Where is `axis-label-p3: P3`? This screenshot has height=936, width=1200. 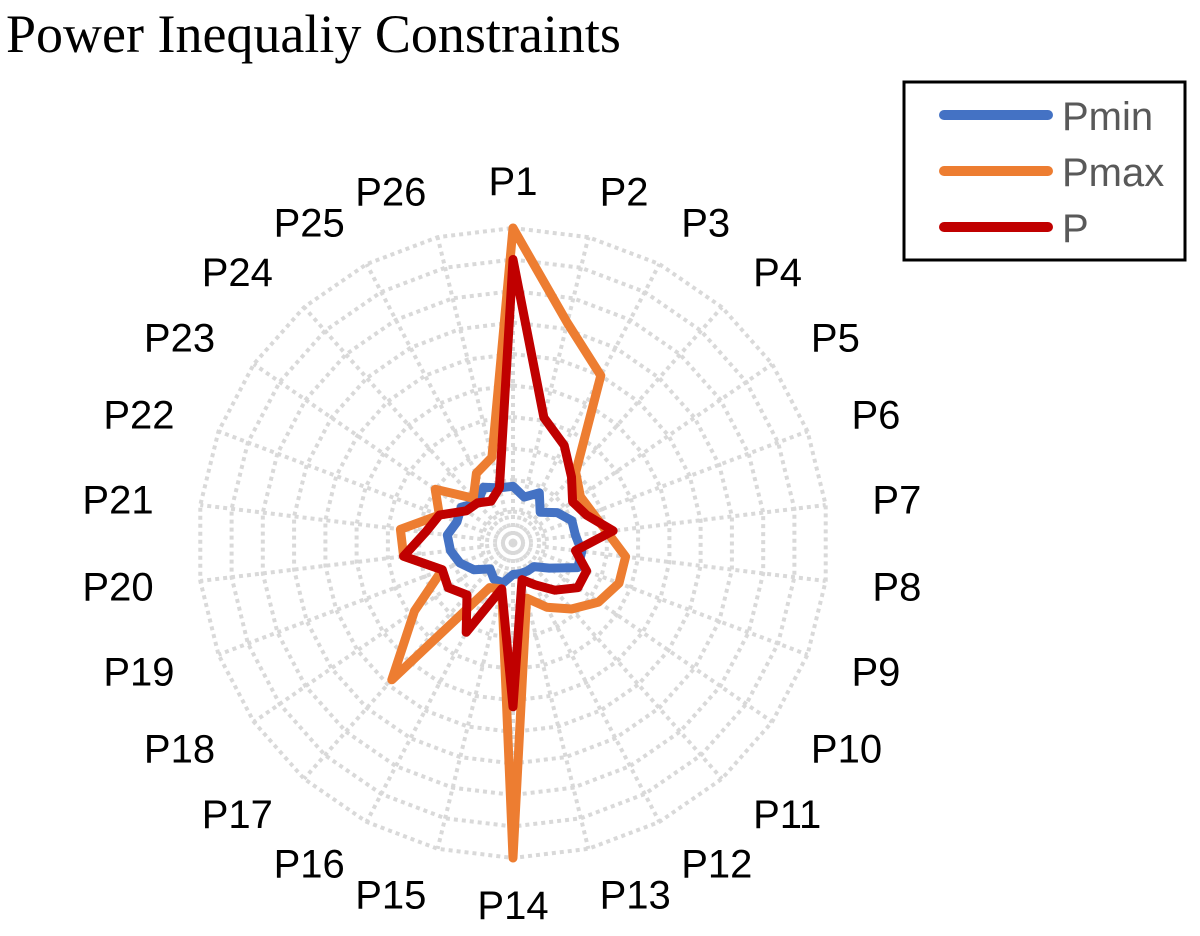 axis-label-p3: P3 is located at coordinates (705, 224).